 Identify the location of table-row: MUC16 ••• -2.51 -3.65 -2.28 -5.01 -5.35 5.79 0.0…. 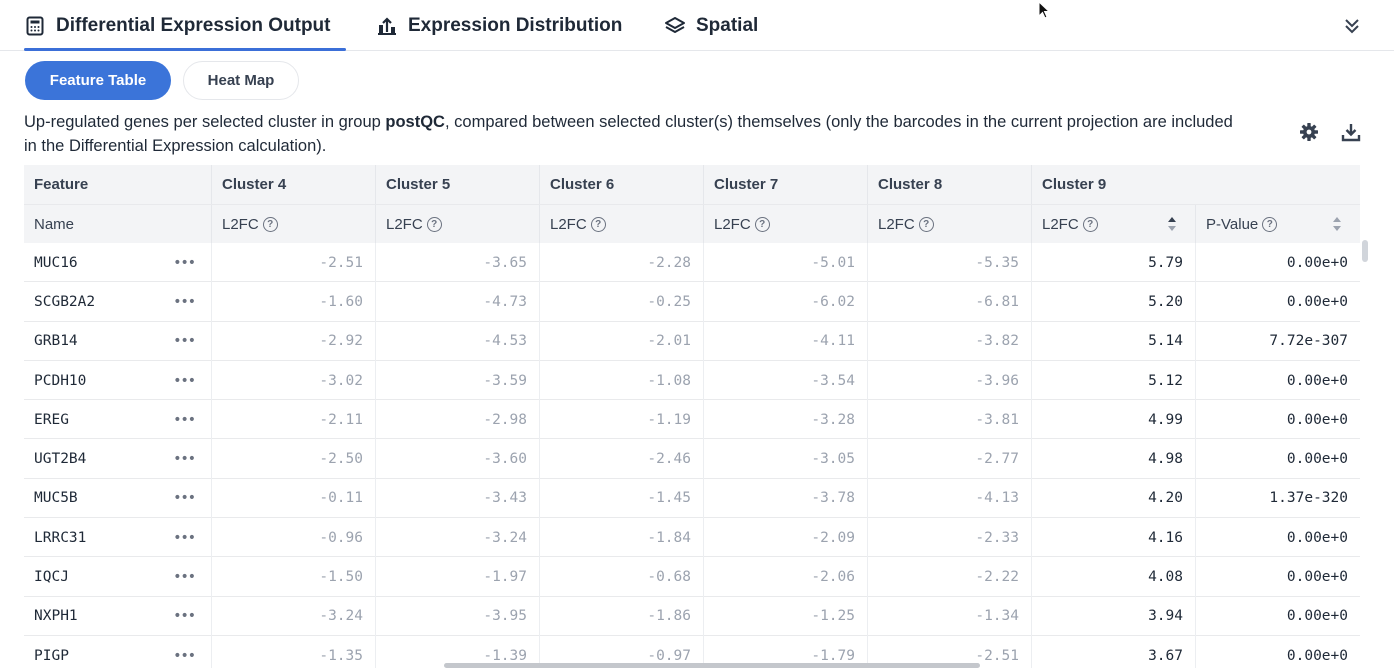
(692, 263).